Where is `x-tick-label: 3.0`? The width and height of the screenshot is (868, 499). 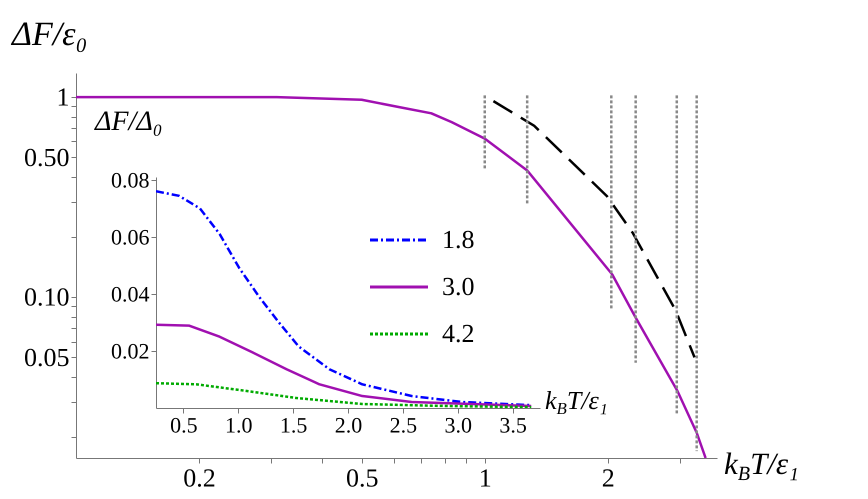 x-tick-label: 3.0 is located at coordinates (458, 425).